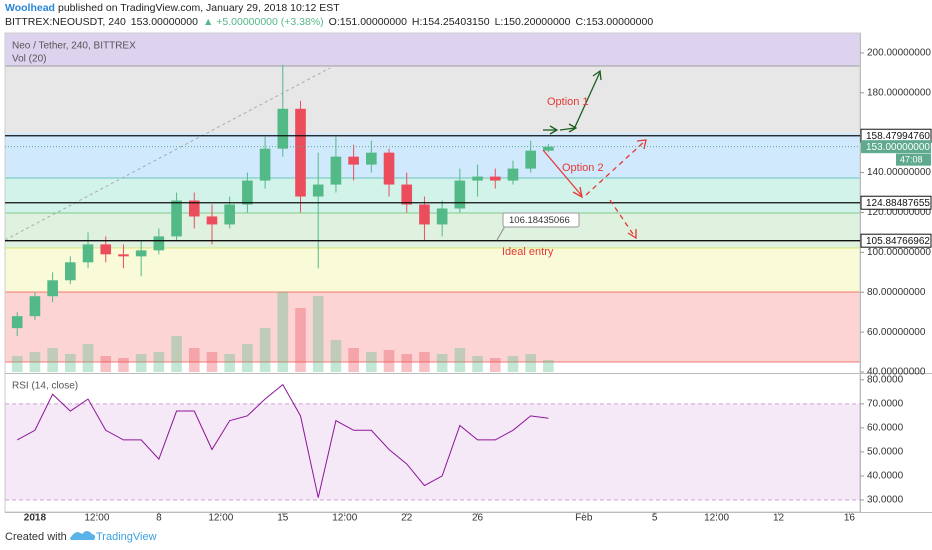  Describe the element at coordinates (896, 372) in the screenshot. I see `y-tick-label: 40.00000000` at that location.